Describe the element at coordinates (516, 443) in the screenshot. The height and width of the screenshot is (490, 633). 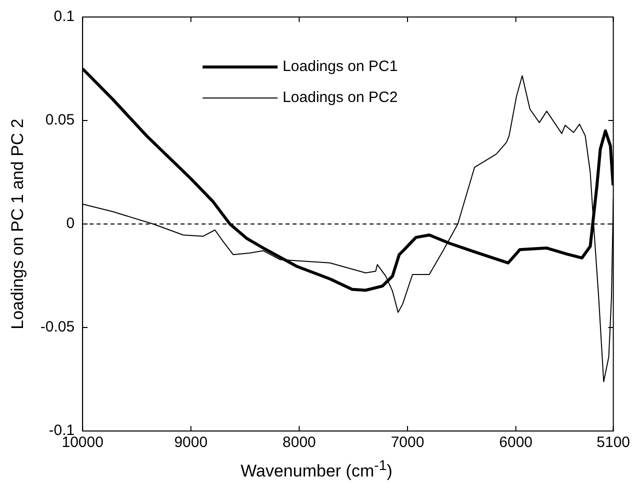
I see `x-tick-label: 6000` at that location.